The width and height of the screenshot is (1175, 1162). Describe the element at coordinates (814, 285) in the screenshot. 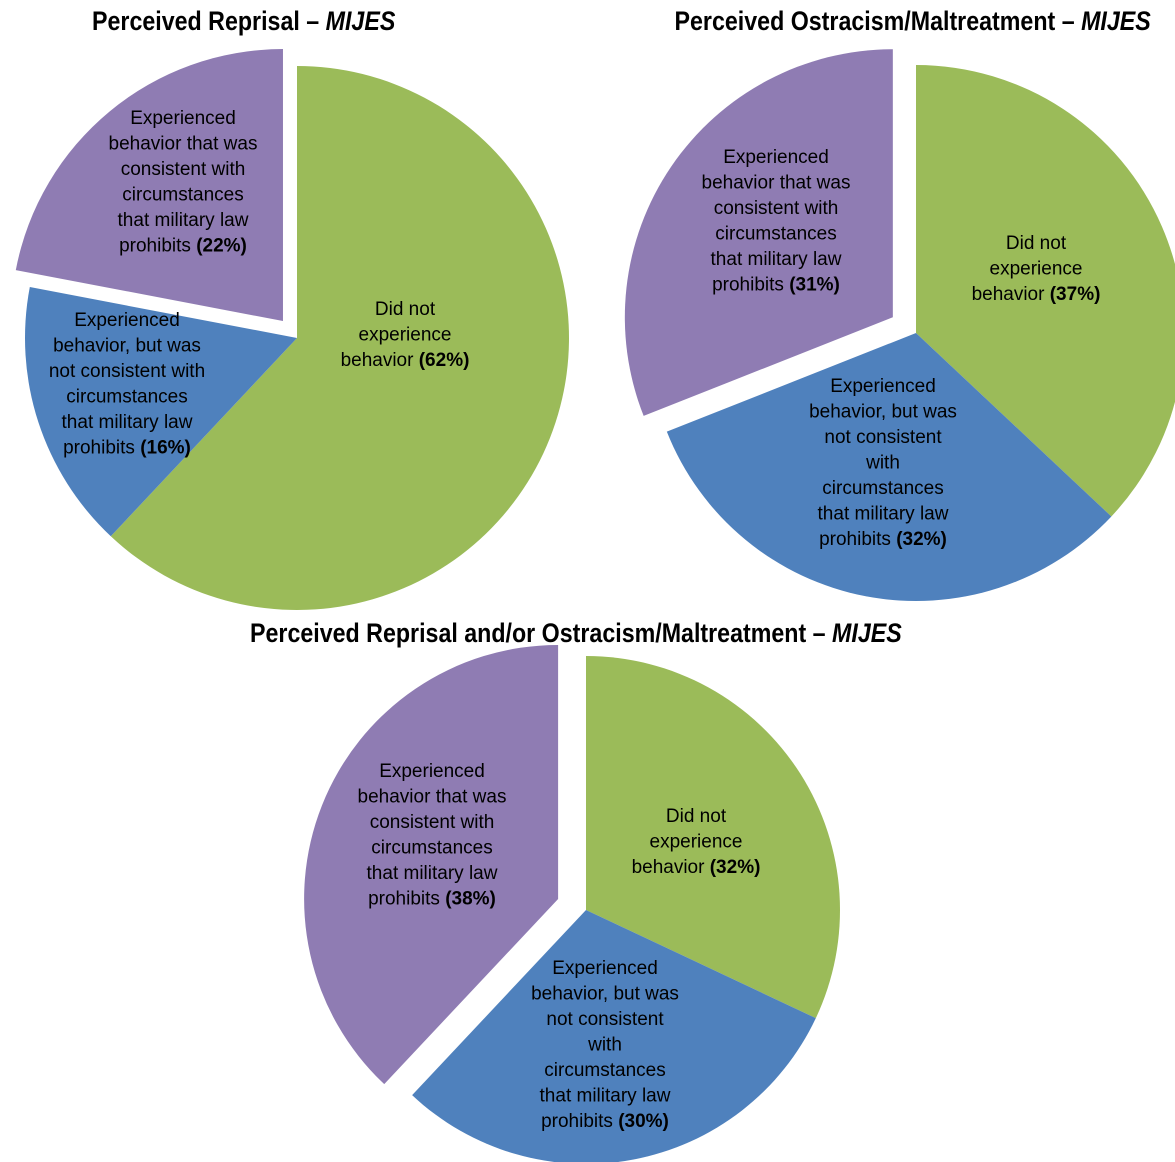

I see `slice-percent: (31%)` at that location.